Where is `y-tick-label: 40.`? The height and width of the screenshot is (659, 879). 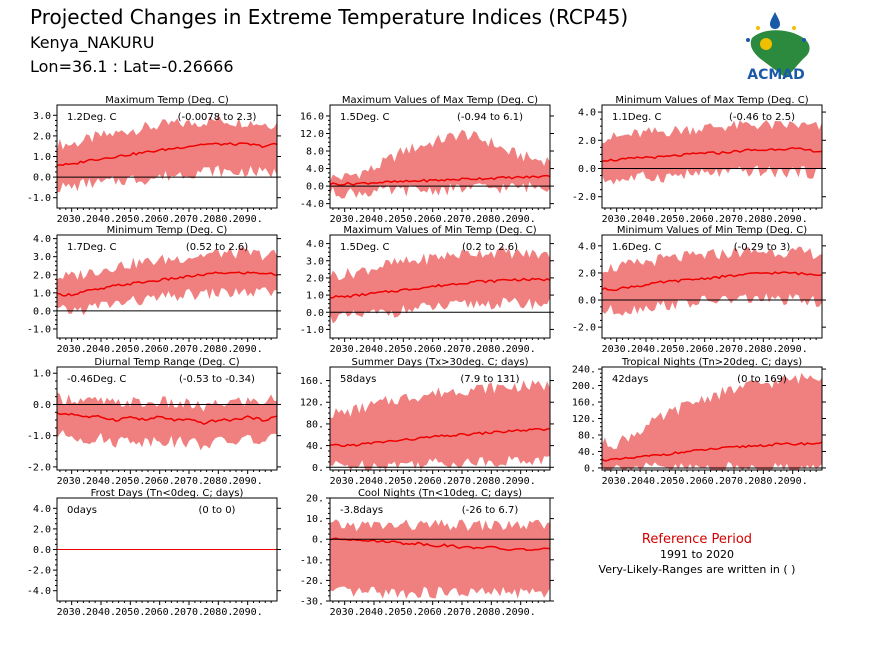 y-tick-label: 40. is located at coordinates (315, 446).